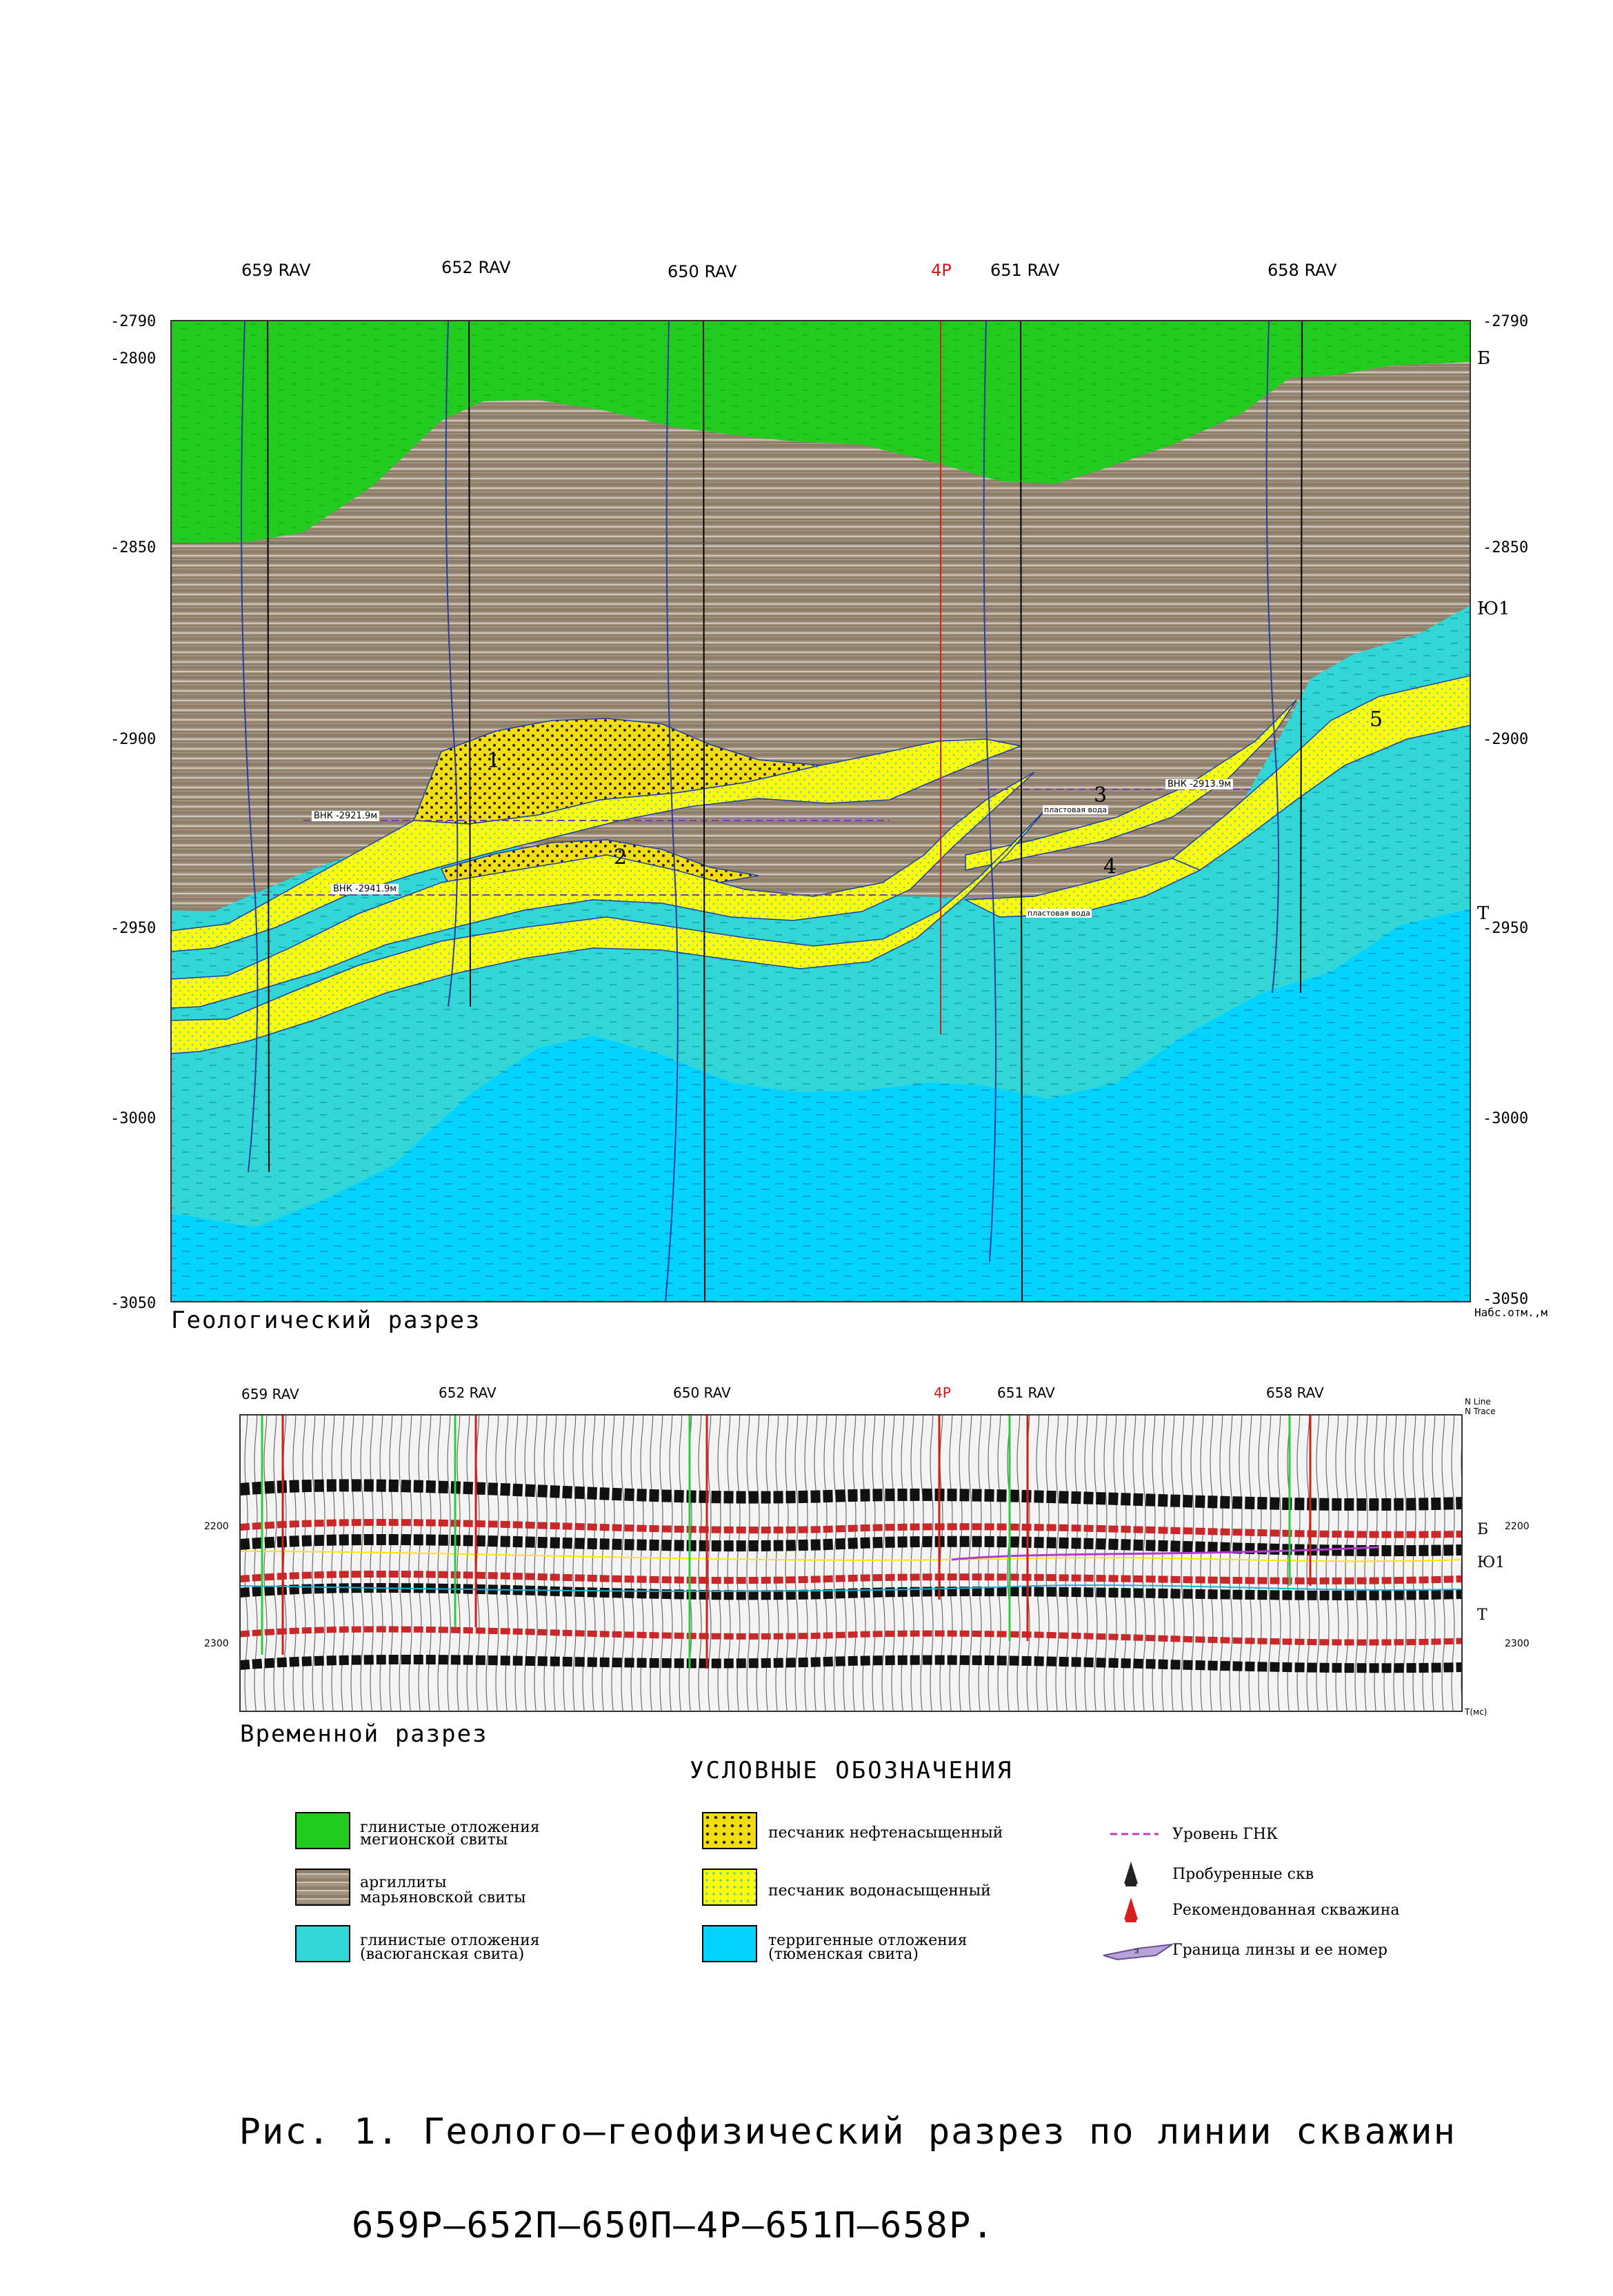 Image resolution: width=1613 pixels, height=2296 pixels. Describe the element at coordinates (270, 1394) in the screenshot. I see `seis-well-label-659: 659 RAV` at that location.